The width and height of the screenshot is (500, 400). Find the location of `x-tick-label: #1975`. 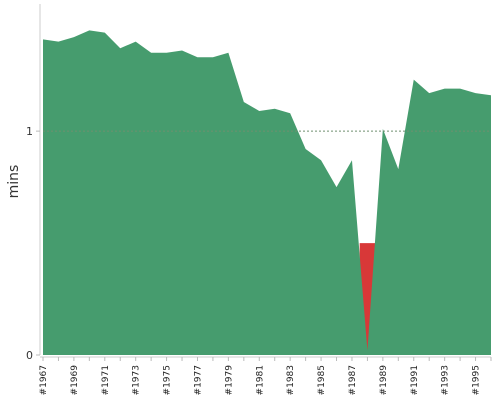

x-tick-label: #1975 is located at coordinates (168, 380).